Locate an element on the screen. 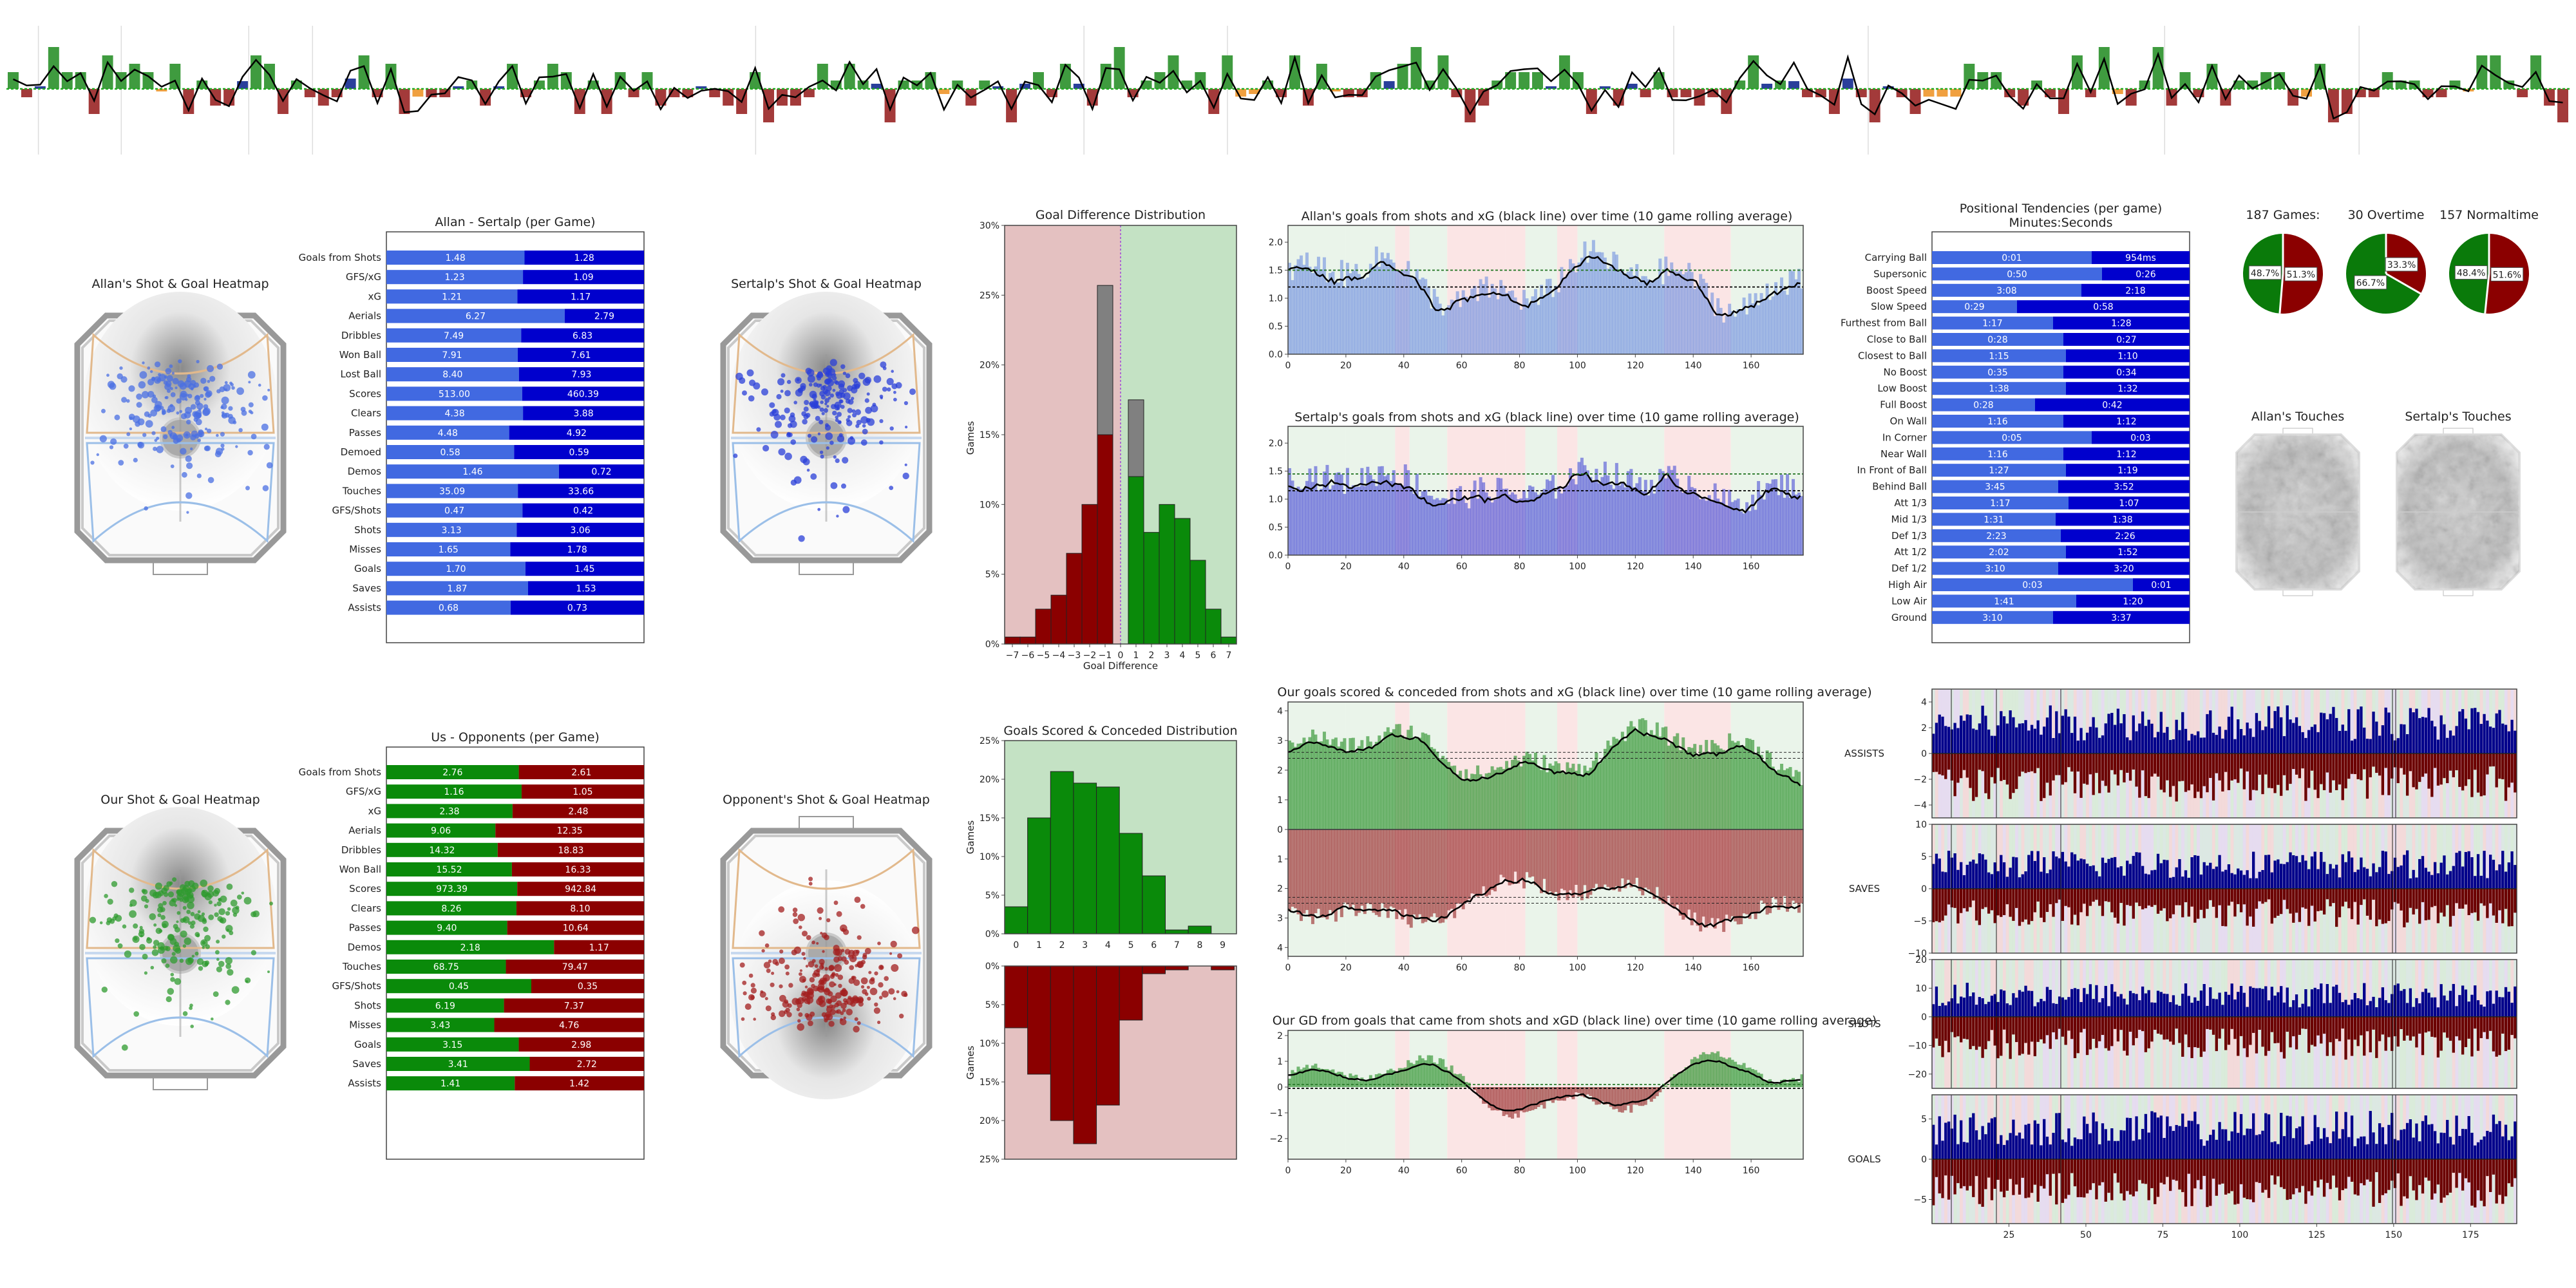 Image resolution: width=2576 pixels, height=1288 pixels. gd-xtick-label: −5 is located at coordinates (1043, 655).